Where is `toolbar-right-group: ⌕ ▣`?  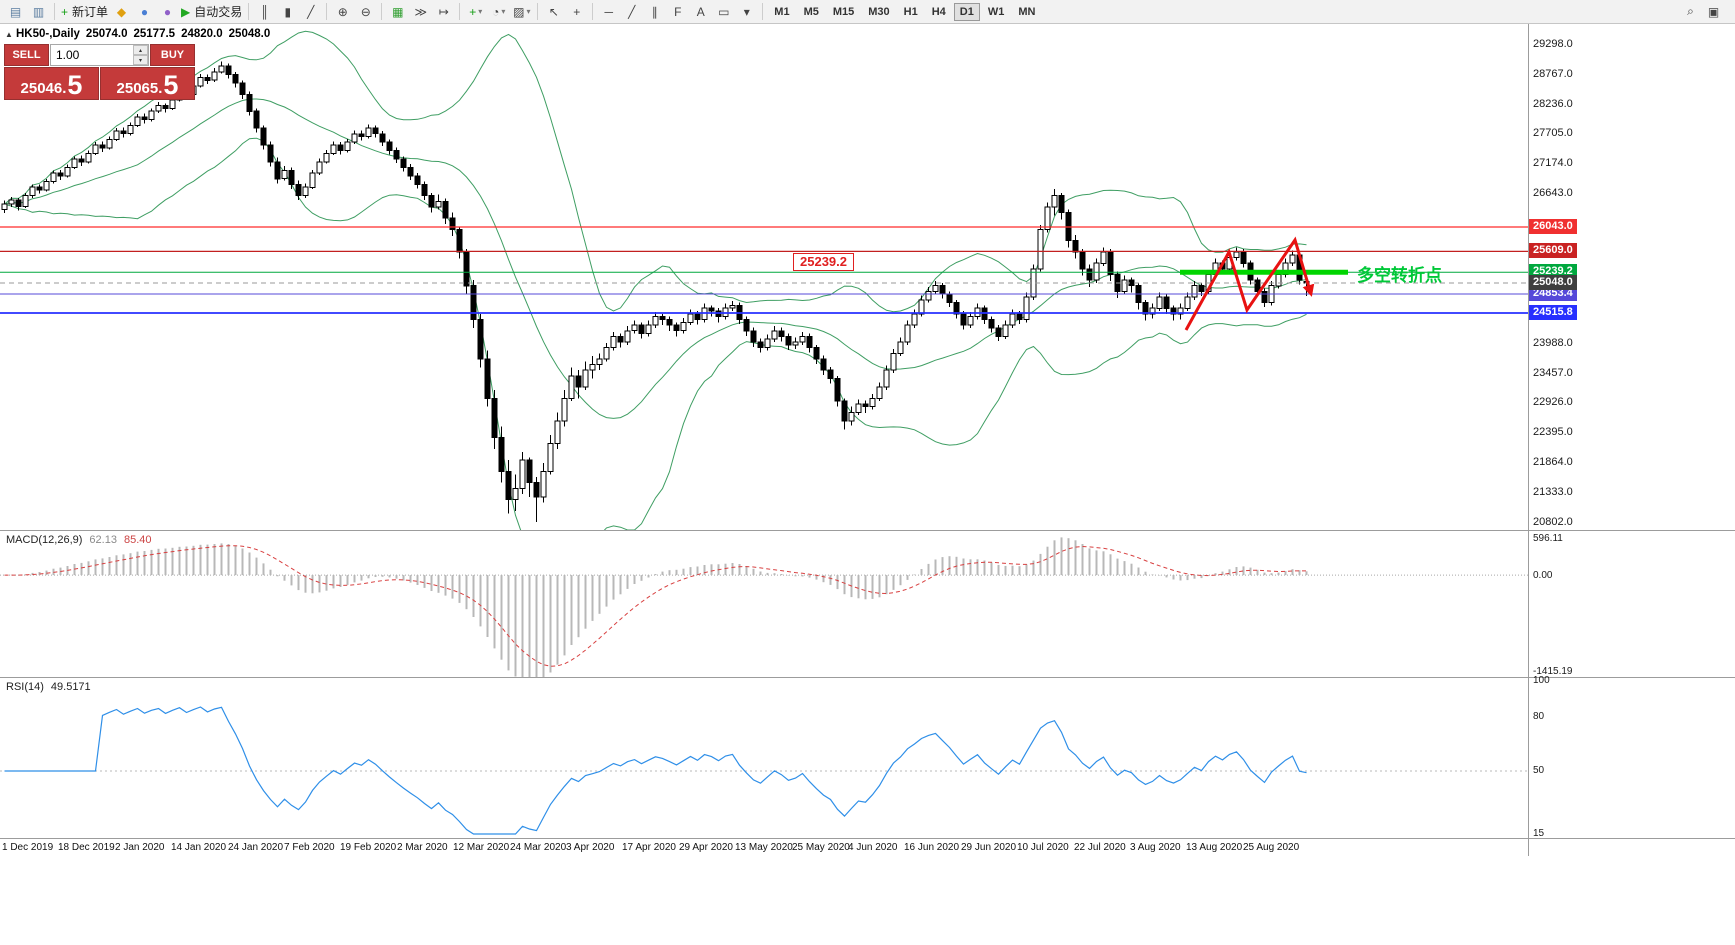
toolbar-right-group: ⌕ ▣ is located at coordinates (1702, 12).